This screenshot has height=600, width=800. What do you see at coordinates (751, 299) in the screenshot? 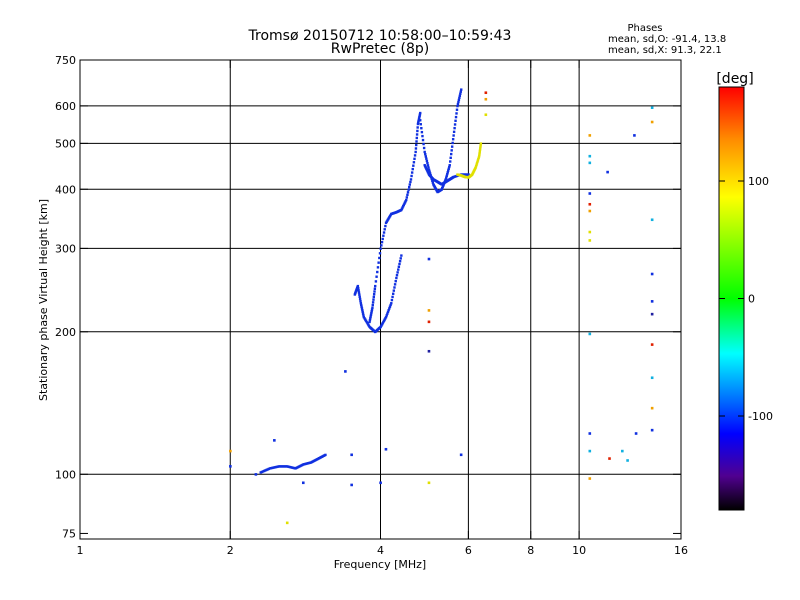
I see `colorbar-tick-label: 0` at bounding box center [751, 299].